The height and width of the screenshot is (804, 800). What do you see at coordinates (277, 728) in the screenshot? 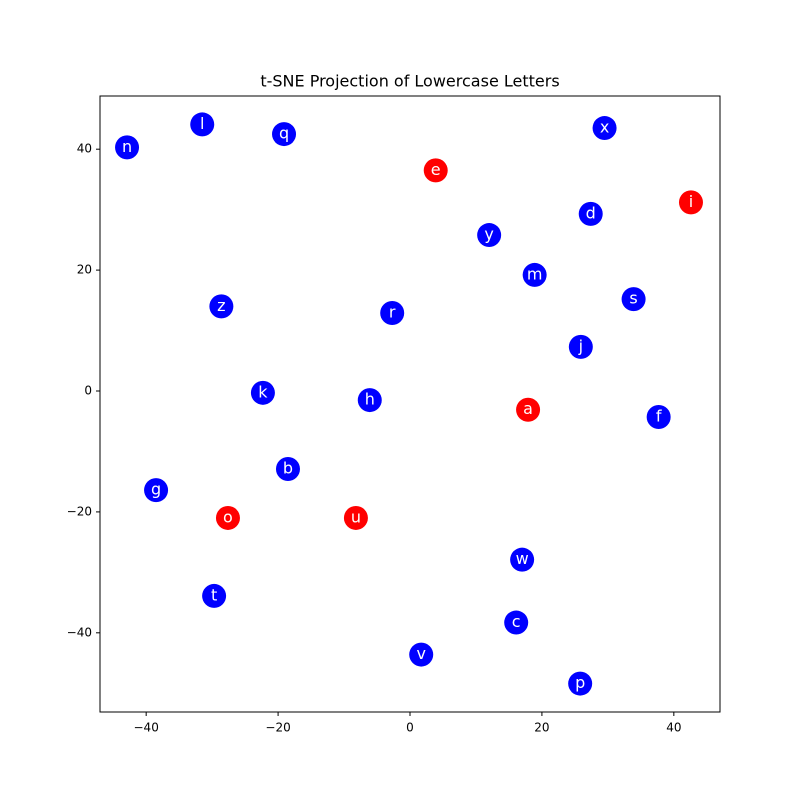
I see `x-tick-label: −20` at bounding box center [277, 728].